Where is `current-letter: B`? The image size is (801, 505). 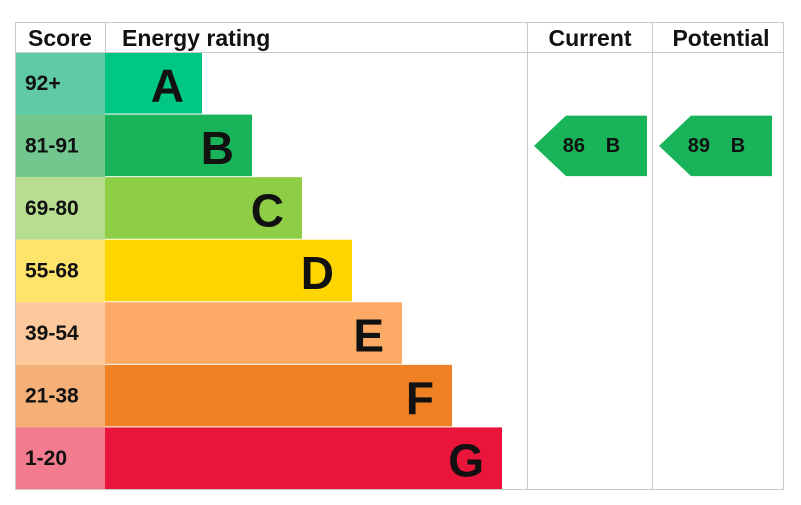
current-letter: B is located at coordinates (613, 146).